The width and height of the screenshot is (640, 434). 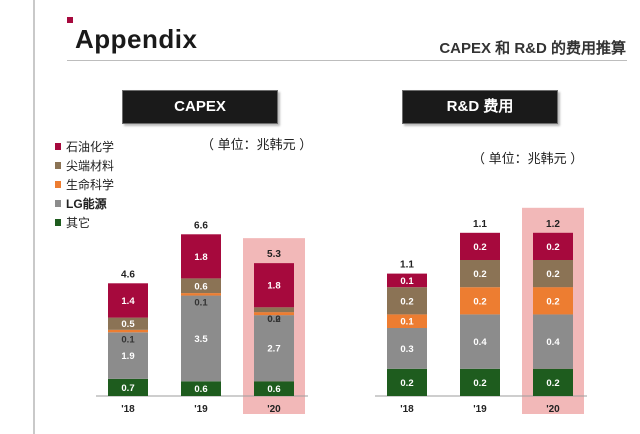 I want to click on bar-value-label: 2.7, so click(x=273, y=349).